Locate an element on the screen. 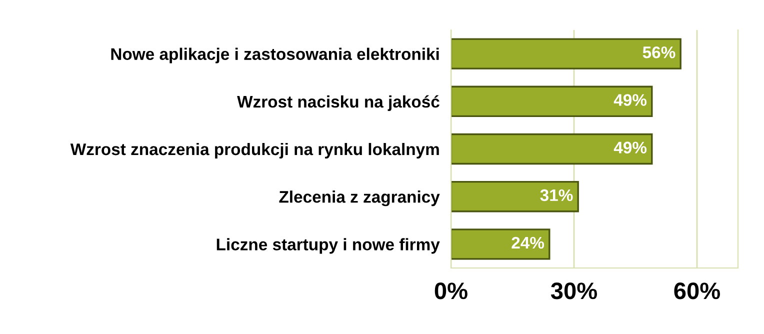  y-tick-label: Liczne startupy i nowe firmy is located at coordinates (328, 246).